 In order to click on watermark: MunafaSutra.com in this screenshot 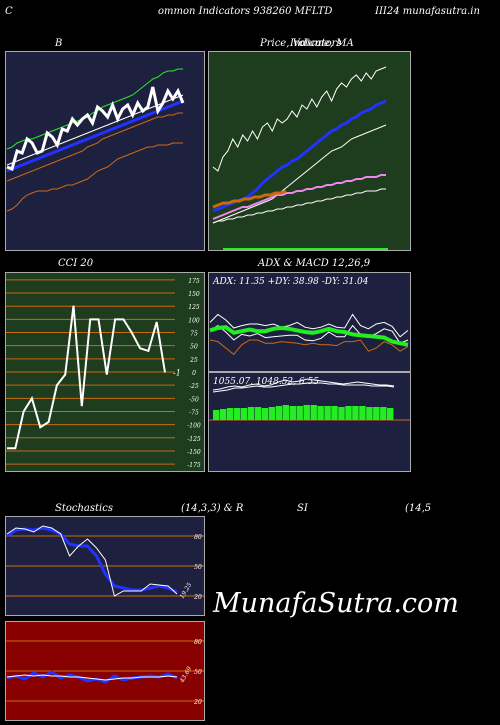, I will do `click(336, 603)`.